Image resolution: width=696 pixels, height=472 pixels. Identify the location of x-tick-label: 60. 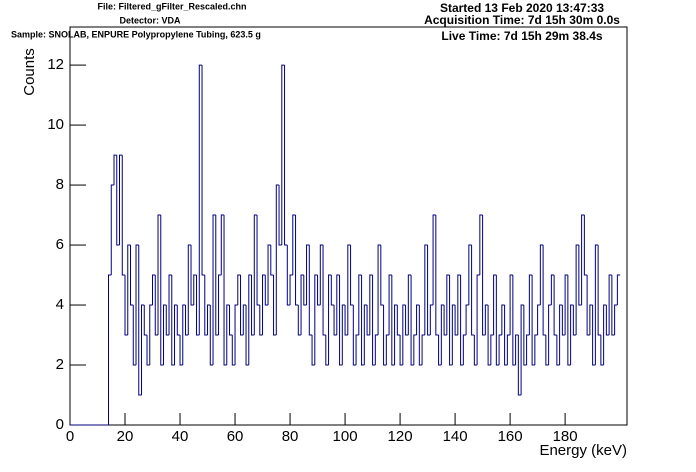
(235, 436).